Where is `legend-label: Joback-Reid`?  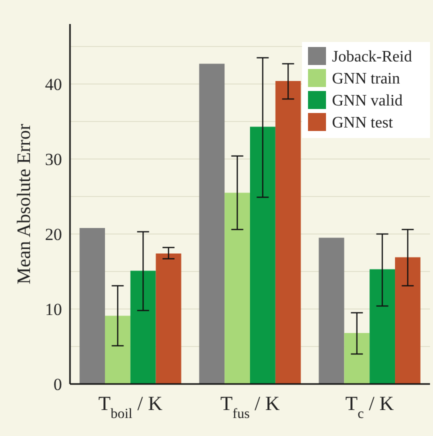 legend-label: Joback-Reid is located at coordinates (372, 57).